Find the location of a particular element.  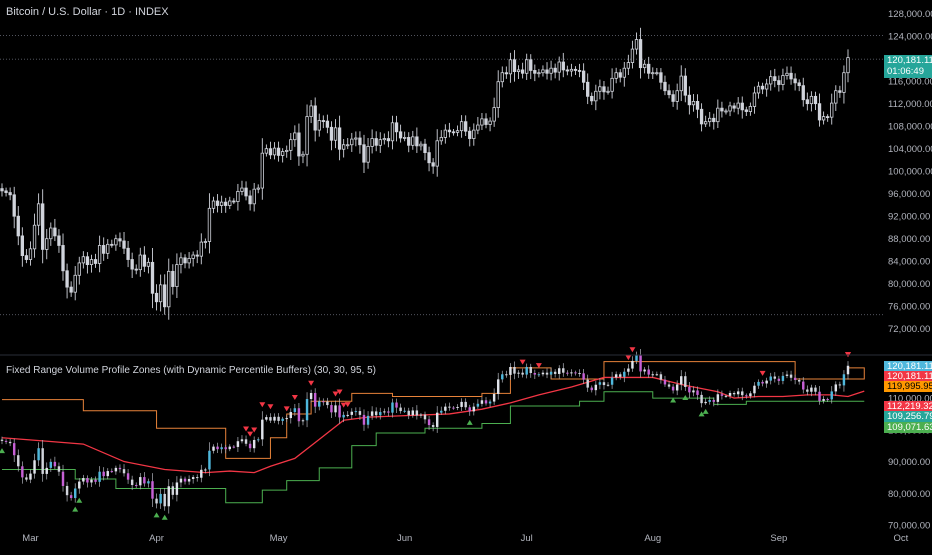

main-y-tick-label: 88,000.00 is located at coordinates (909, 239).